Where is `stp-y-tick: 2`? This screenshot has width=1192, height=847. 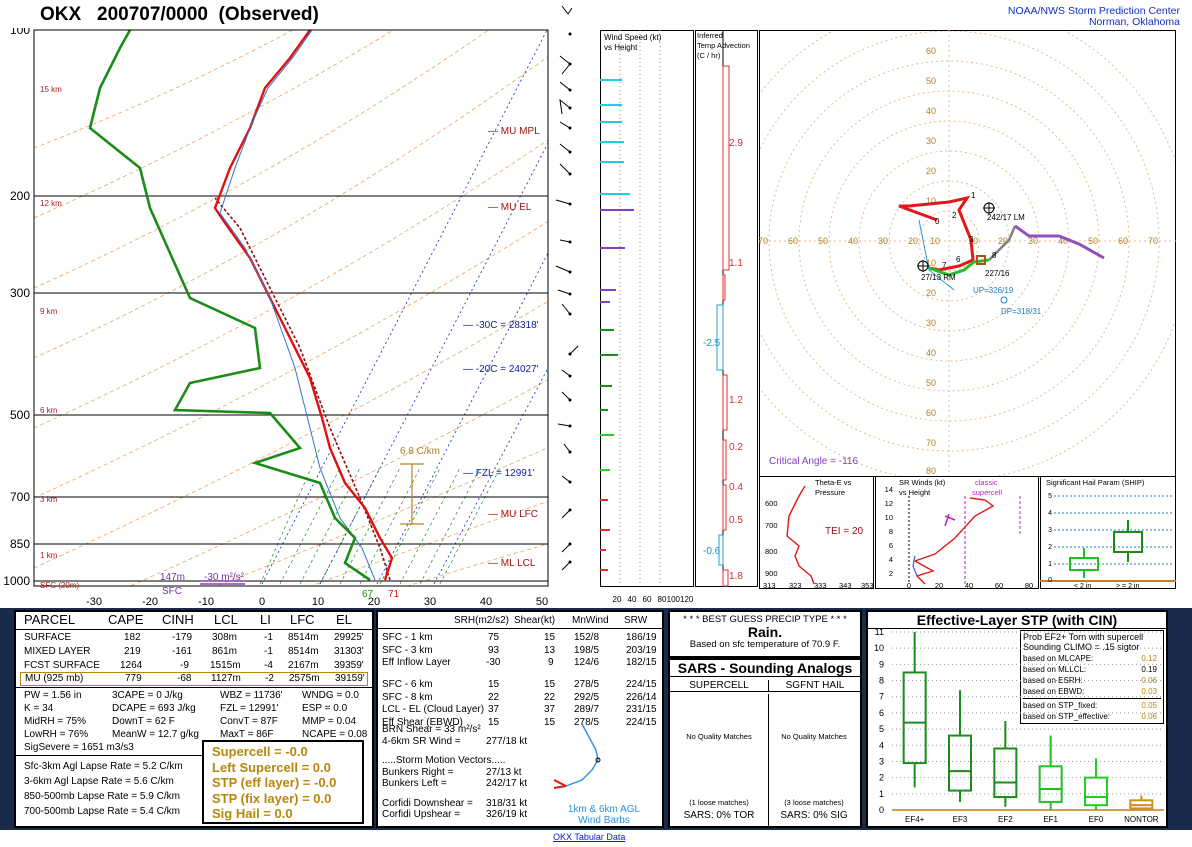
stp-y-tick: 2 is located at coordinates (881, 778).